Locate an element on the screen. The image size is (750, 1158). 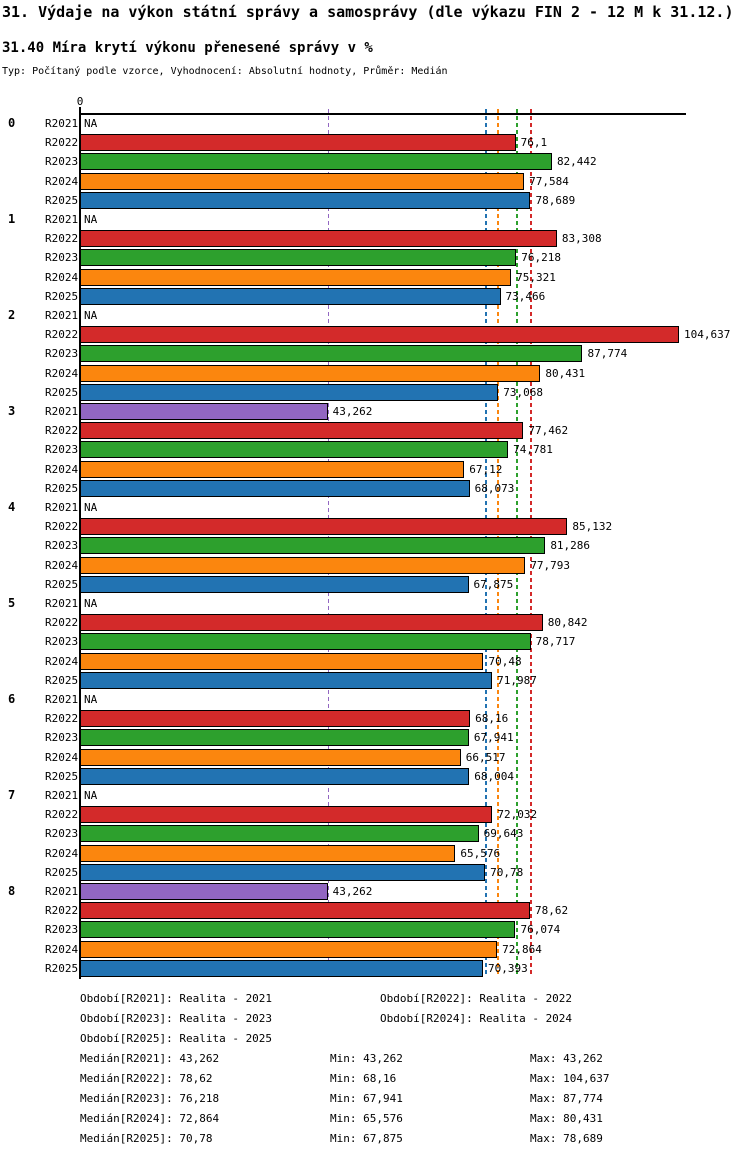
bar-value-label: 76,218 is located at coordinates (541, 258).